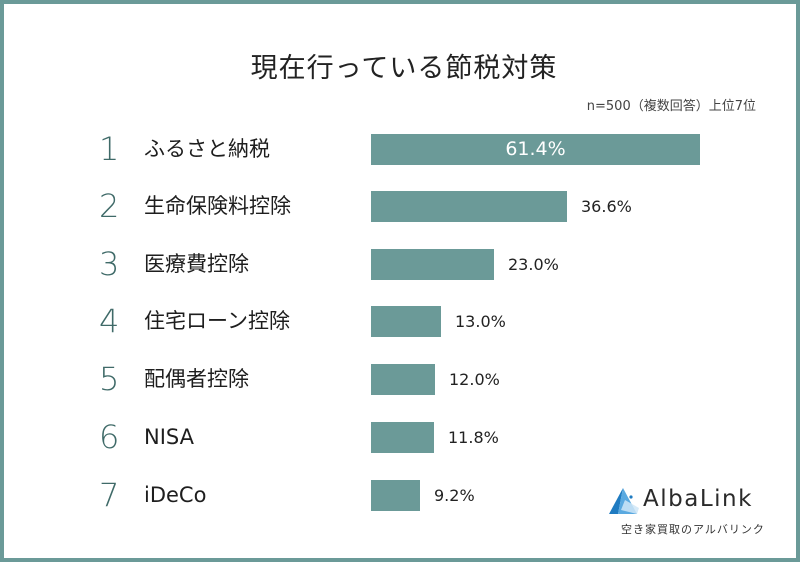  Describe the element at coordinates (217, 321) in the screenshot. I see `category-label: 住宅ローン控除` at that location.